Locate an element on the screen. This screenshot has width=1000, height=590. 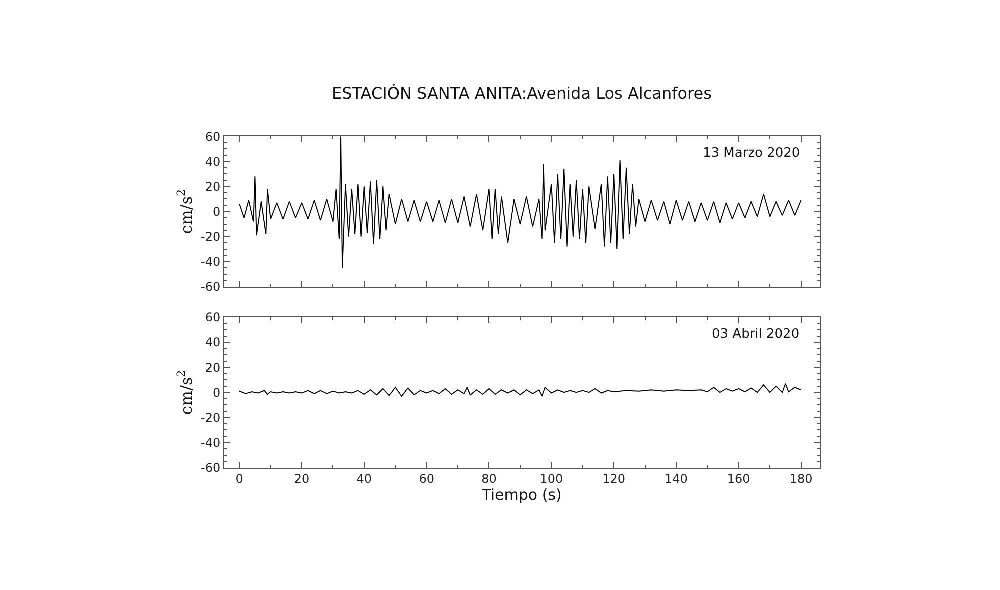
x-tick-label: 180 is located at coordinates (801, 479).